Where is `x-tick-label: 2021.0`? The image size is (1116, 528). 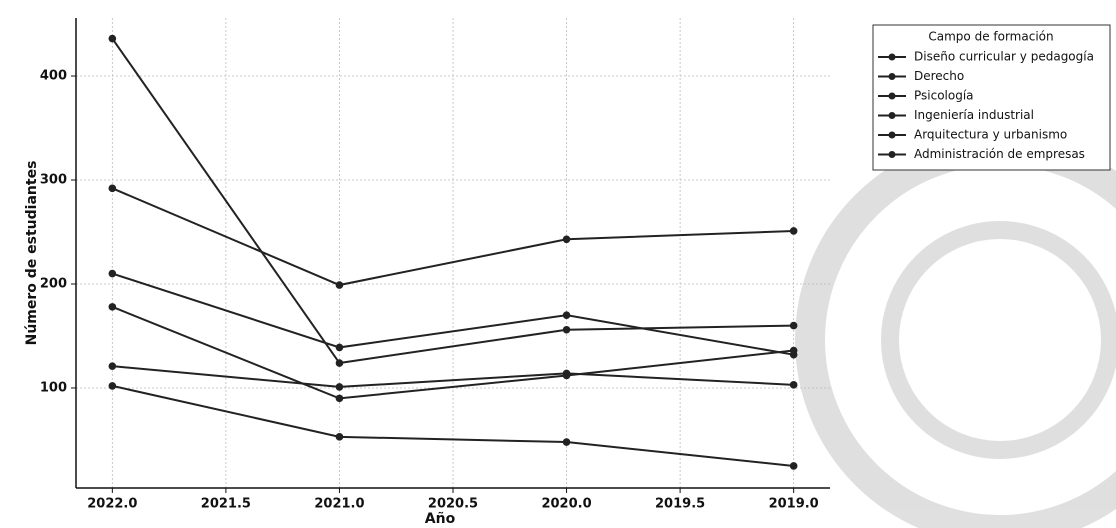 x-tick-label: 2021.0 is located at coordinates (339, 504).